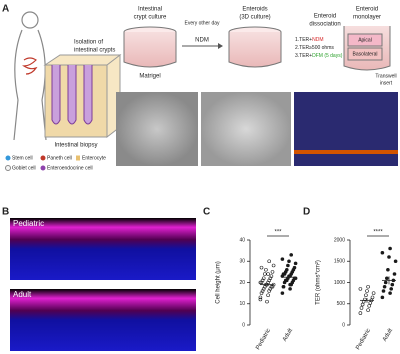 This screenshot has width=400, height=354. I want to click on step-text: 1.TER+, so click(303, 40).